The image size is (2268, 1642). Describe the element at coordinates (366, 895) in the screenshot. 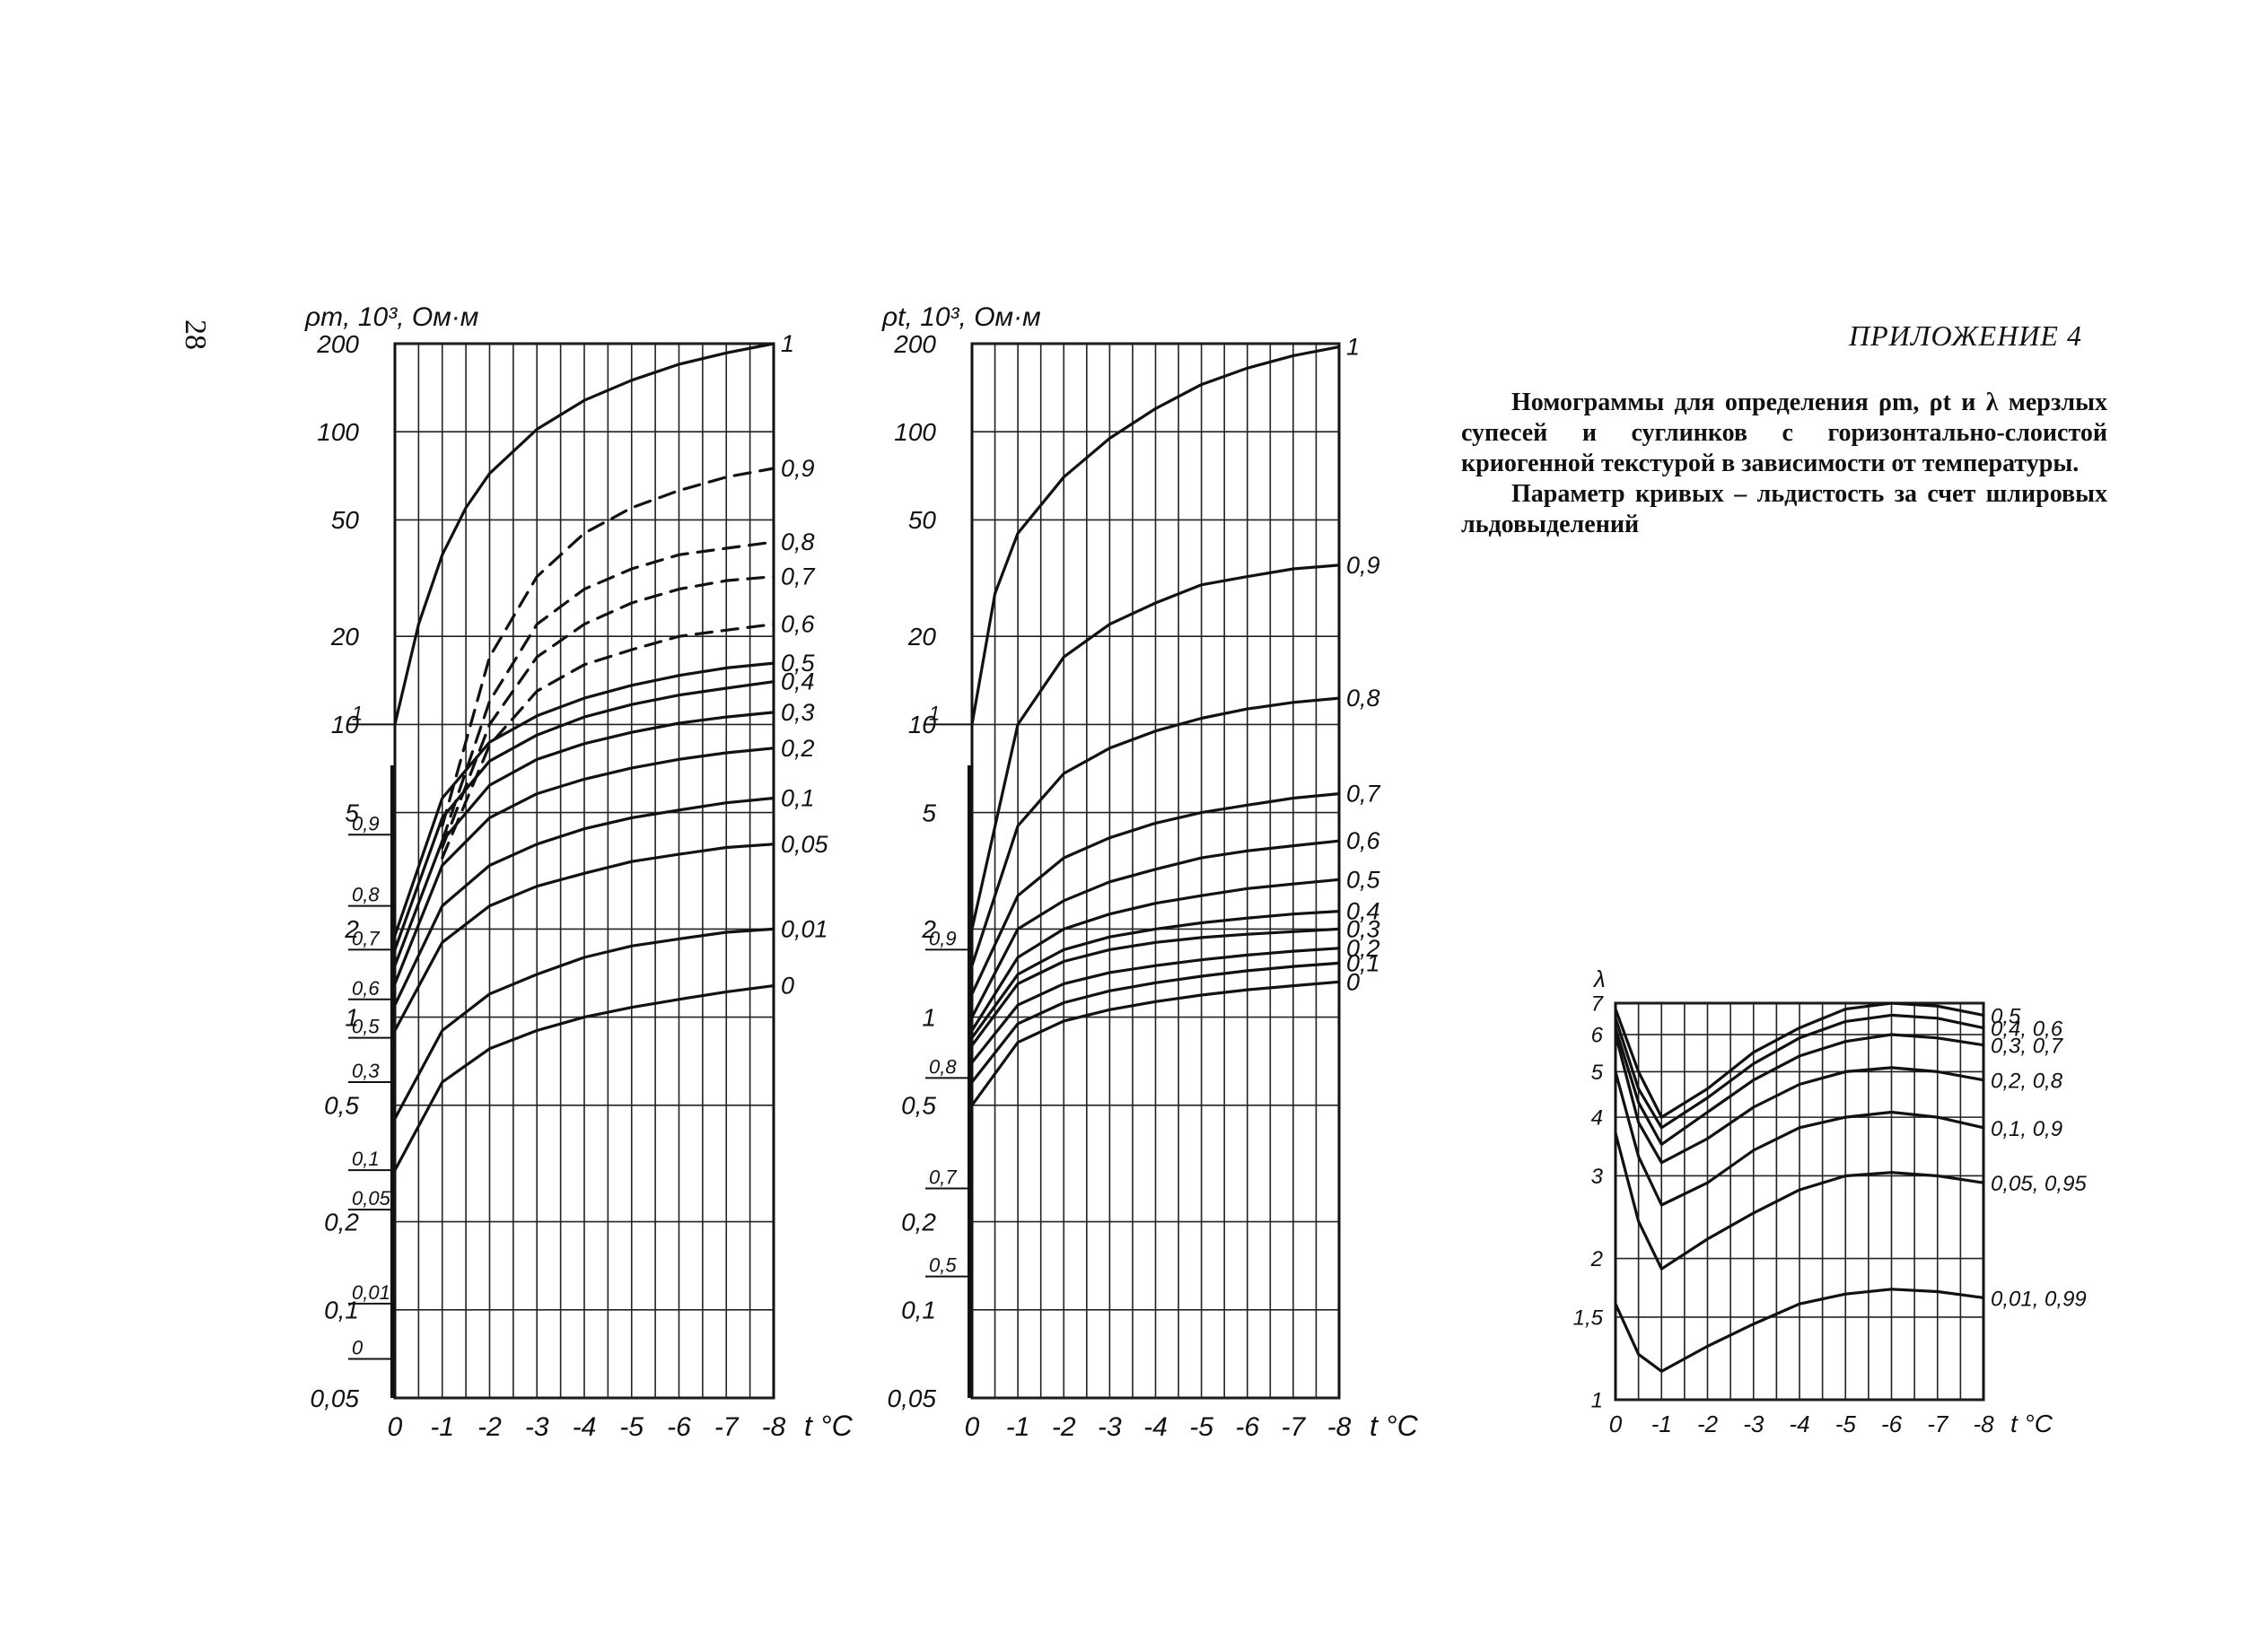

I see `scale-label: 0,8` at that location.